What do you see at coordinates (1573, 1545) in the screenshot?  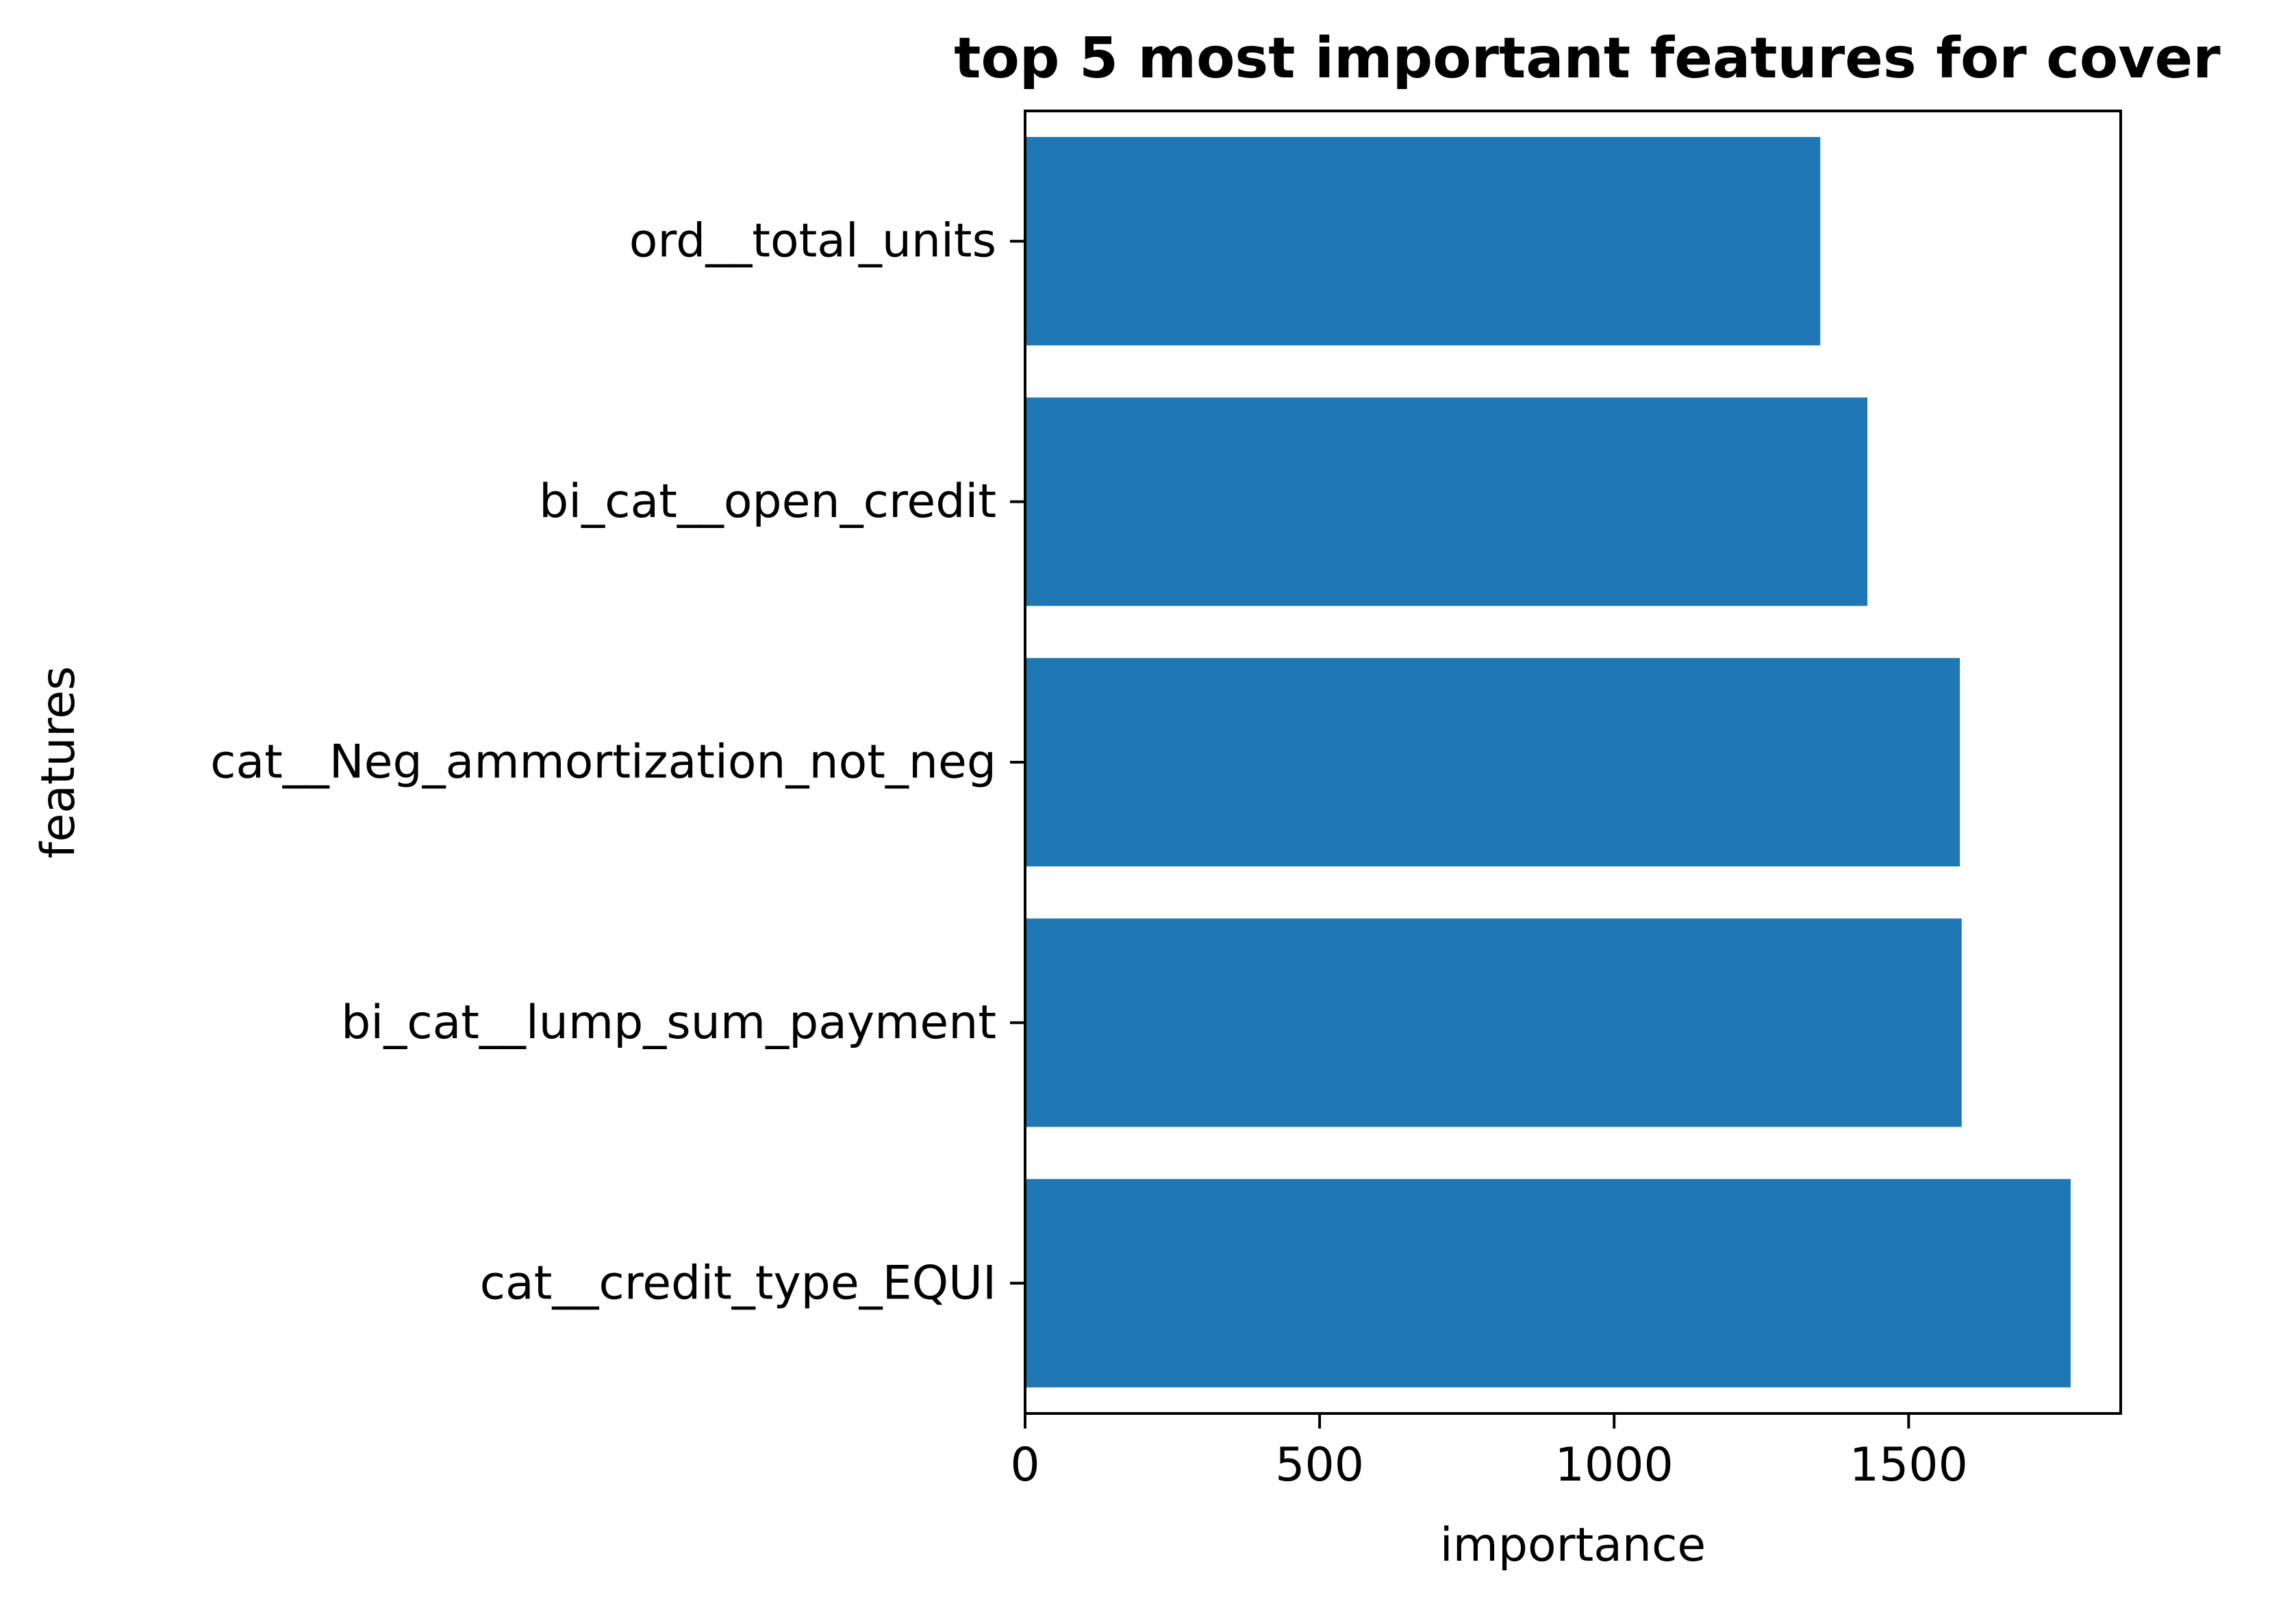 I see `x-axis-label: importance` at bounding box center [1573, 1545].